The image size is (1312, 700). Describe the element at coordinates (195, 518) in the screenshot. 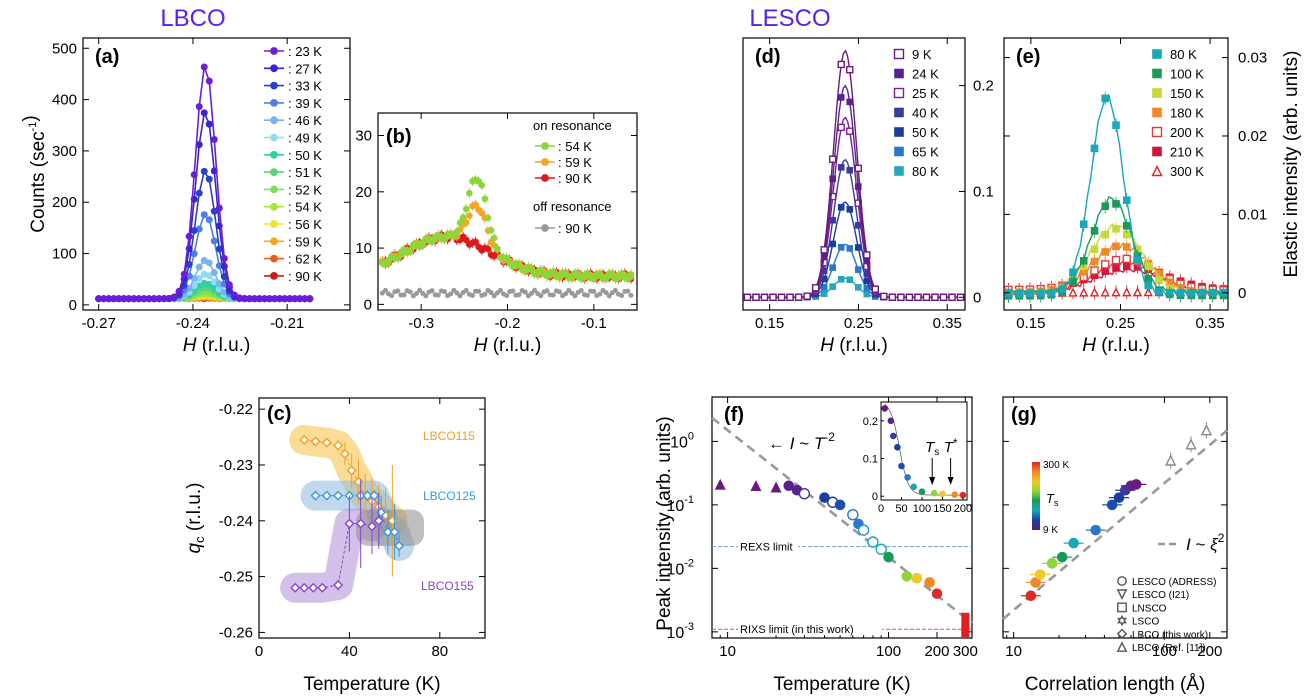

I see `y-axis-label-c: qc (r.l.u.)` at that location.